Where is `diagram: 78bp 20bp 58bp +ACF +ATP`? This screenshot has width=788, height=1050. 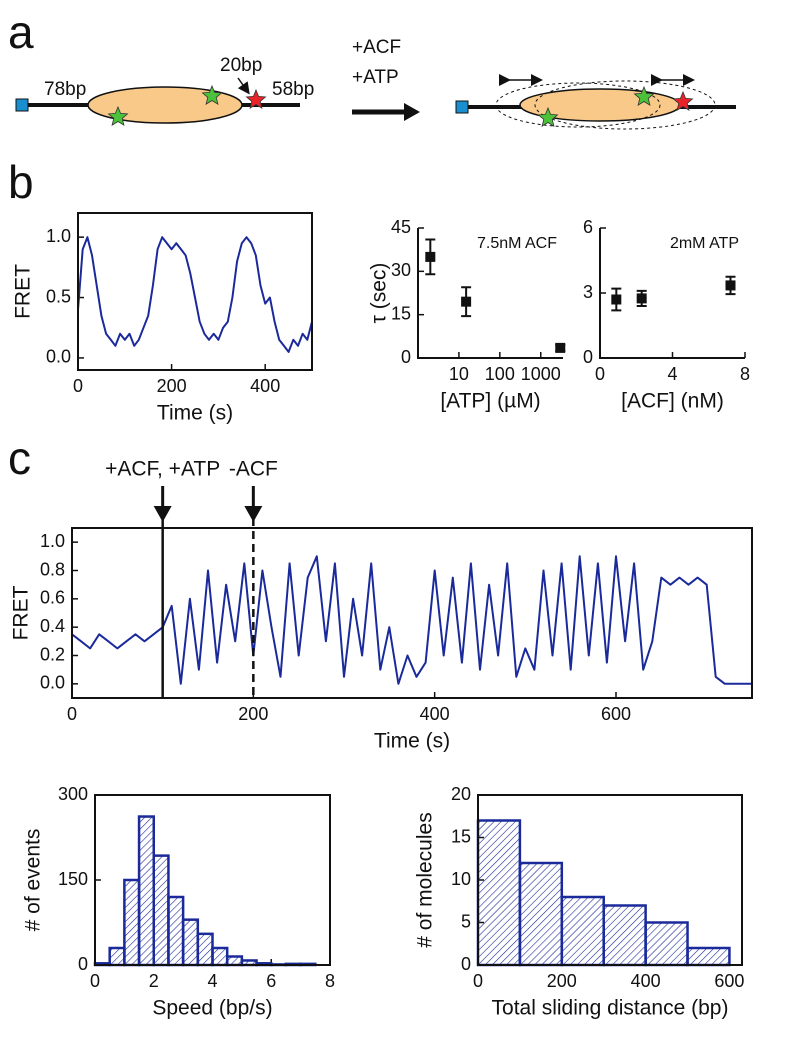 diagram: 78bp 20bp 58bp +ACF +ATP is located at coordinates (375, 83).